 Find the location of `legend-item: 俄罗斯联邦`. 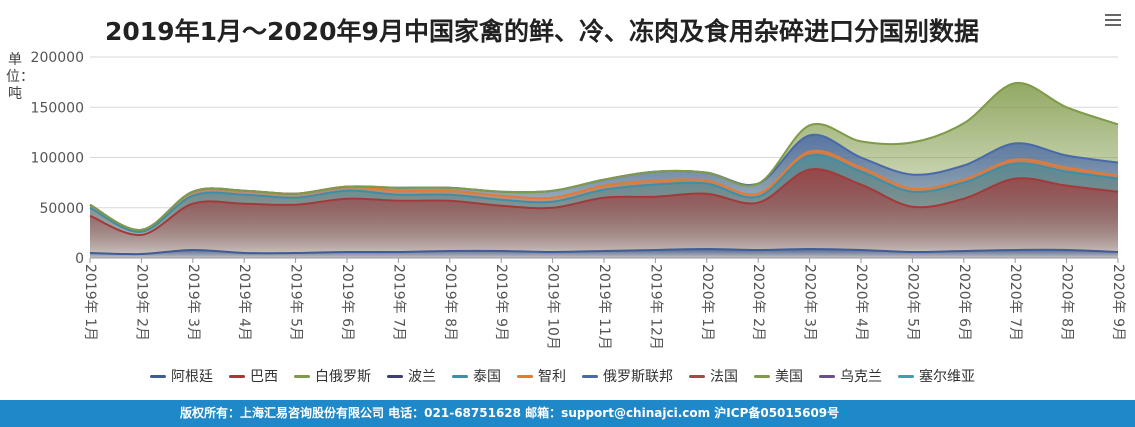

legend-item: 俄罗斯联邦 is located at coordinates (627, 376).